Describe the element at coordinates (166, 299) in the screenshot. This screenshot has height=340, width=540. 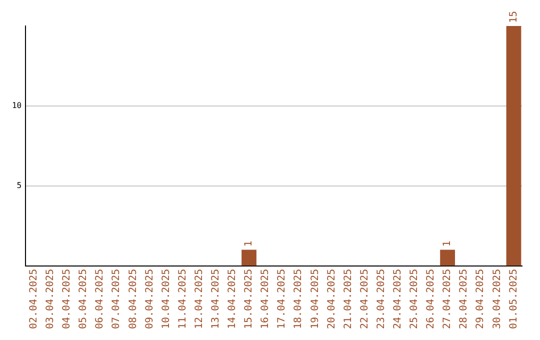
I see `x-tick-label: 10.04.2025` at that location.